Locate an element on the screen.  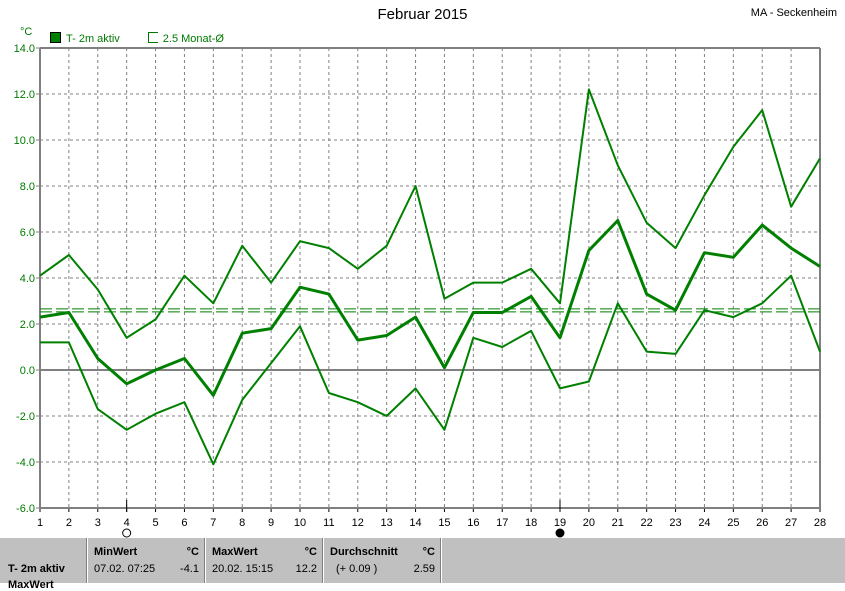
stats-row-label-2: MaxWert is located at coordinates (31, 585).